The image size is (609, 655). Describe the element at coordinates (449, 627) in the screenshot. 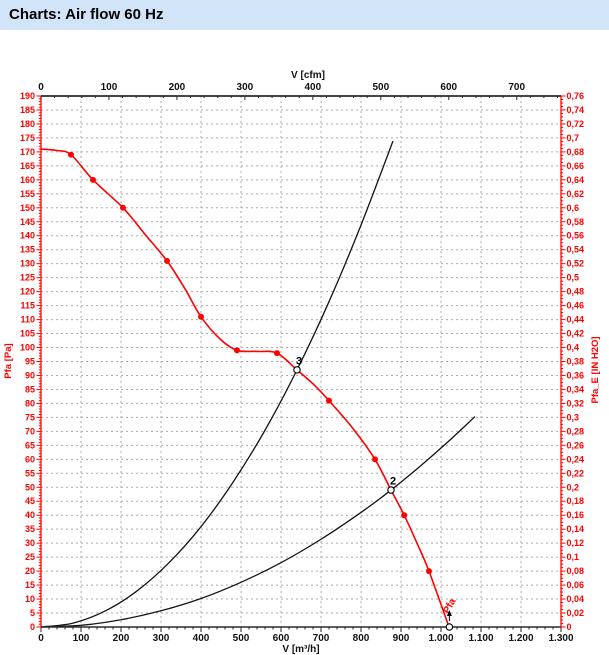

I see `operating-point-end` at that location.